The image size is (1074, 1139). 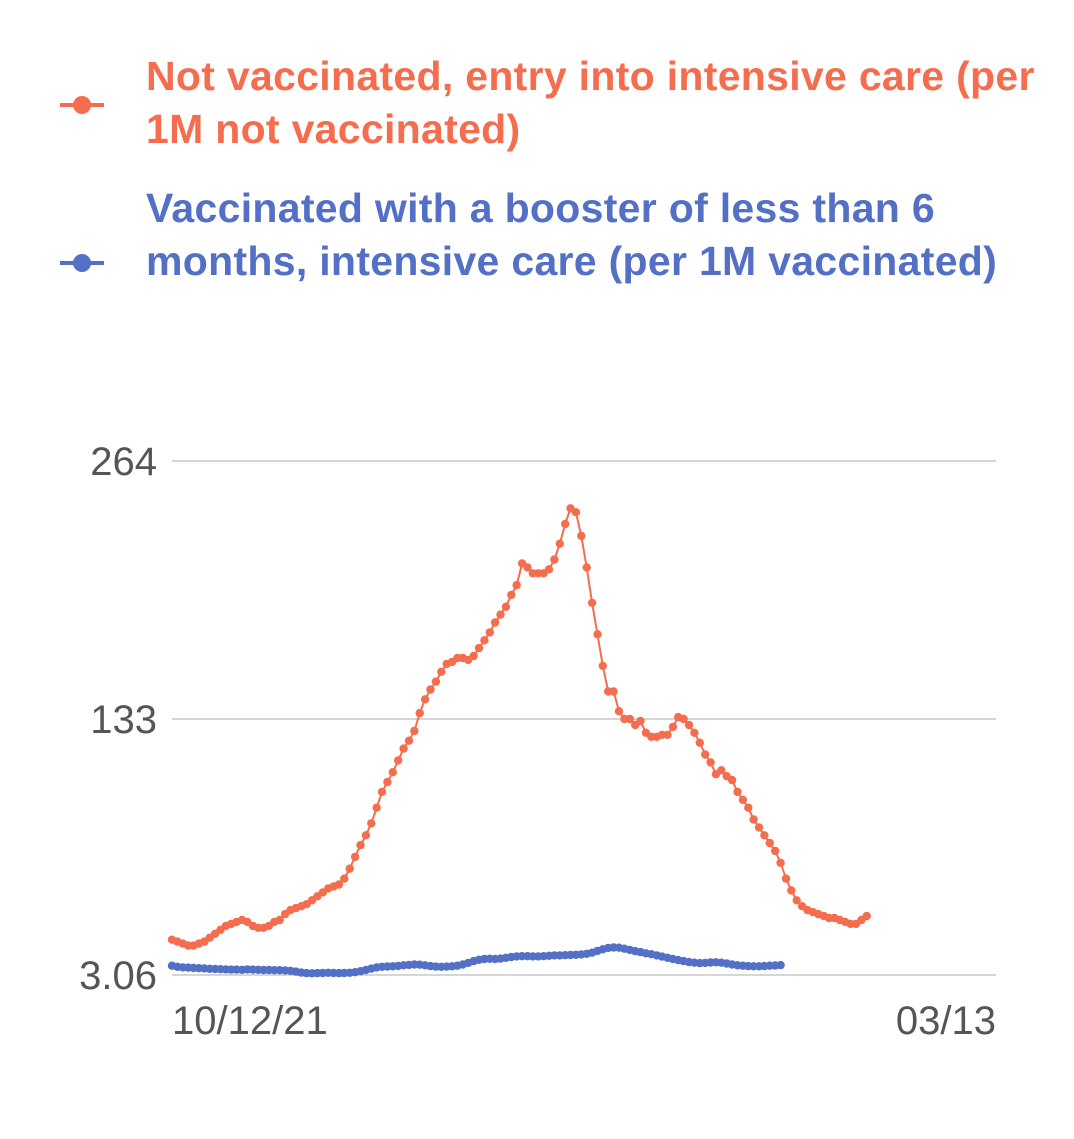 I want to click on y-tick-label-1: 133, so click(x=123, y=720).